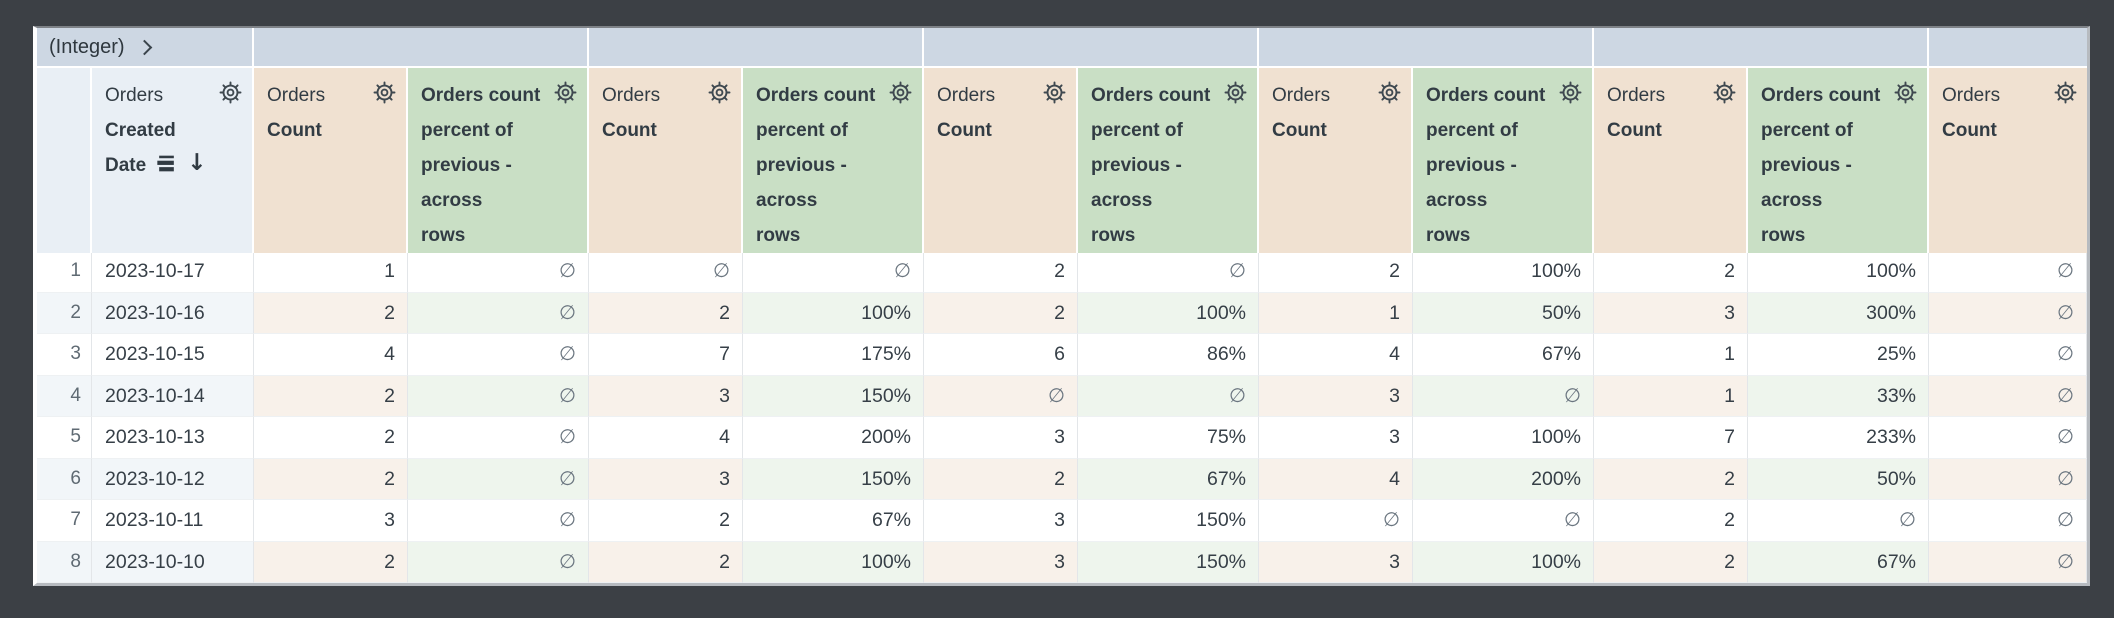 The width and height of the screenshot is (2114, 618). I want to click on cell-date: 2023-10-12, so click(173, 479).